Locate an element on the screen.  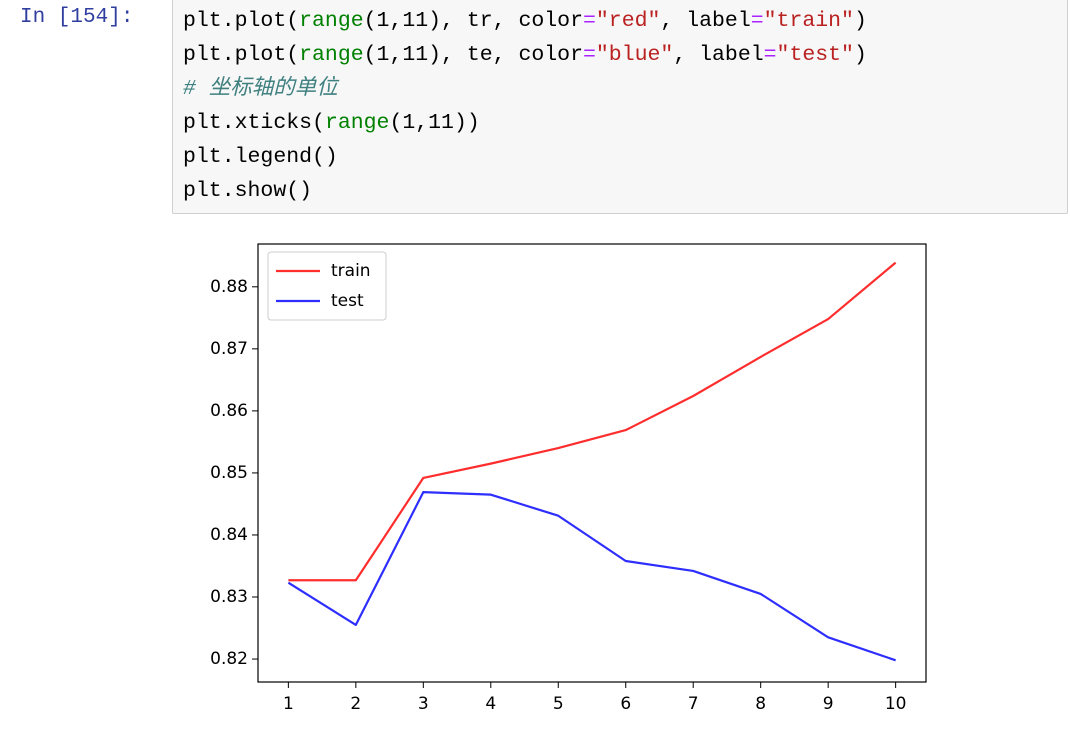
code-token: # 坐标轴的单位 is located at coordinates (260, 89).